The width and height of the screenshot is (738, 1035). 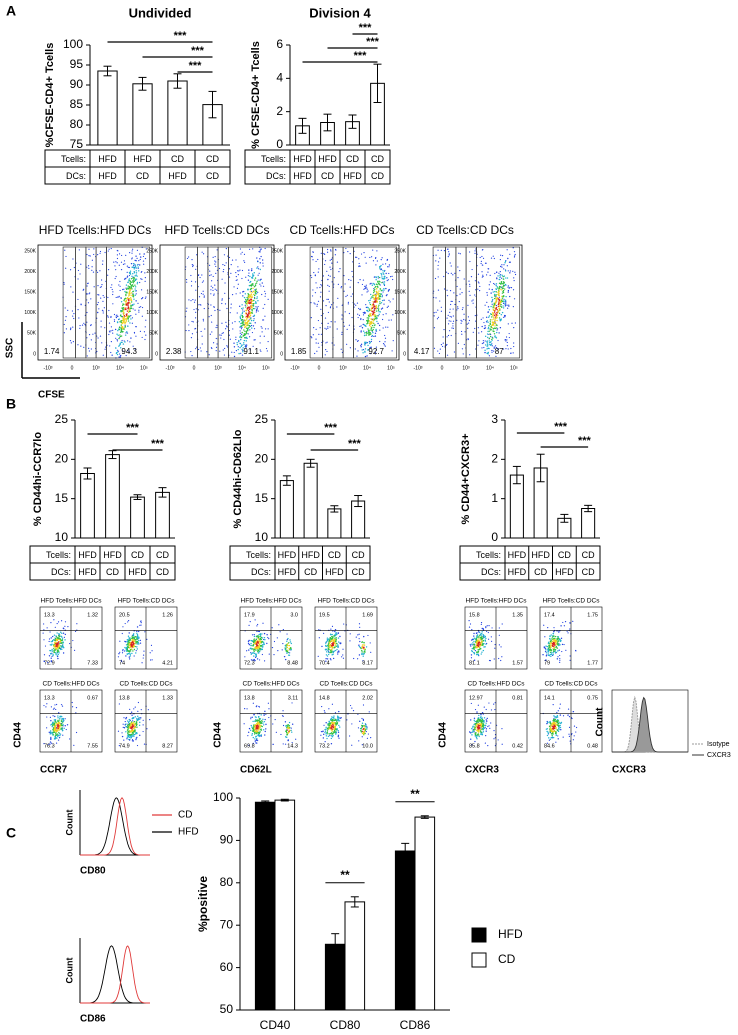 What do you see at coordinates (292, 663) in the screenshot?
I see `quadrant-label: 8.48` at bounding box center [292, 663].